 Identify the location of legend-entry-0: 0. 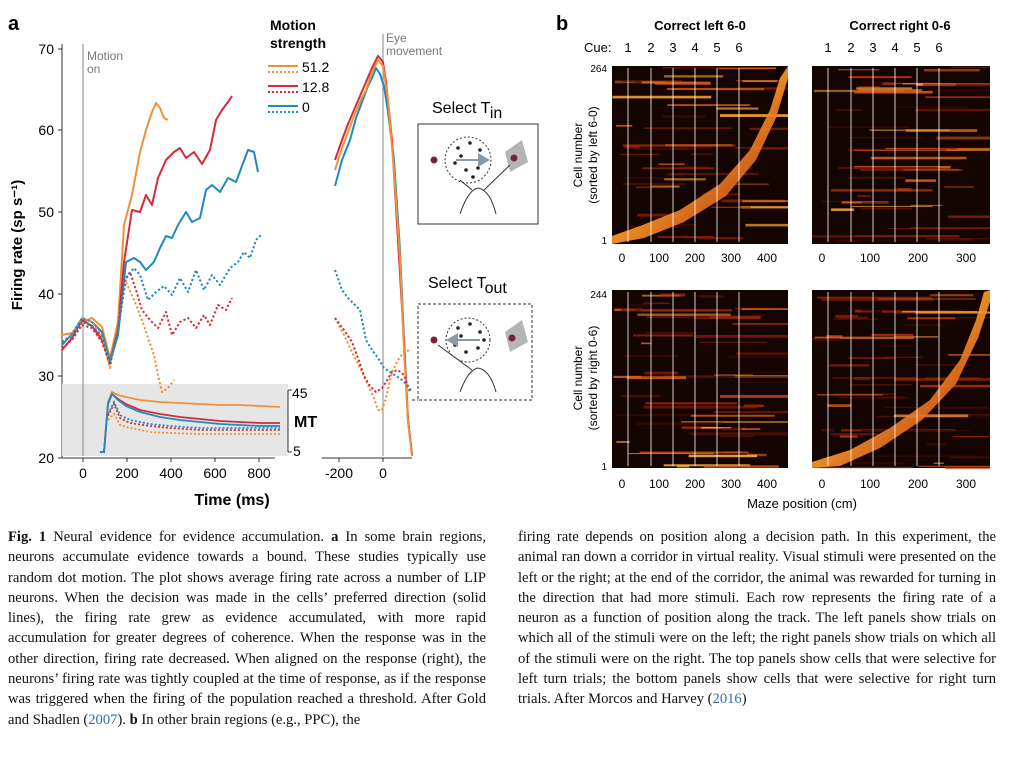
(306, 107).